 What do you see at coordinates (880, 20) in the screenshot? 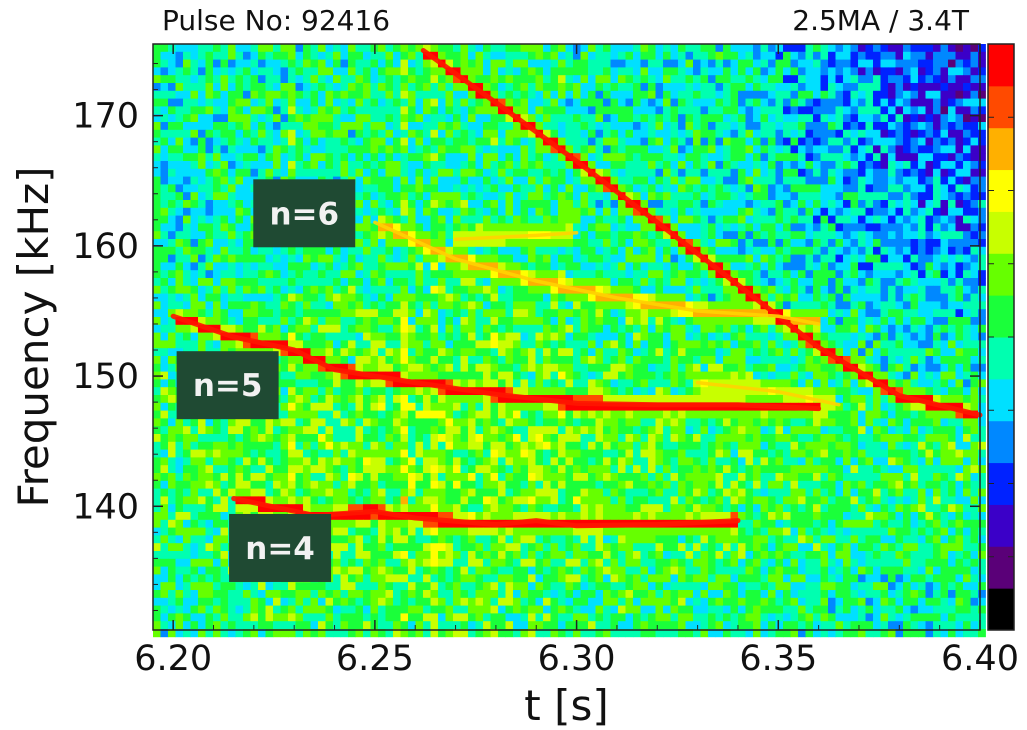
I see `plasma-conditions-label: 2.5MA / 3.4T` at bounding box center [880, 20].